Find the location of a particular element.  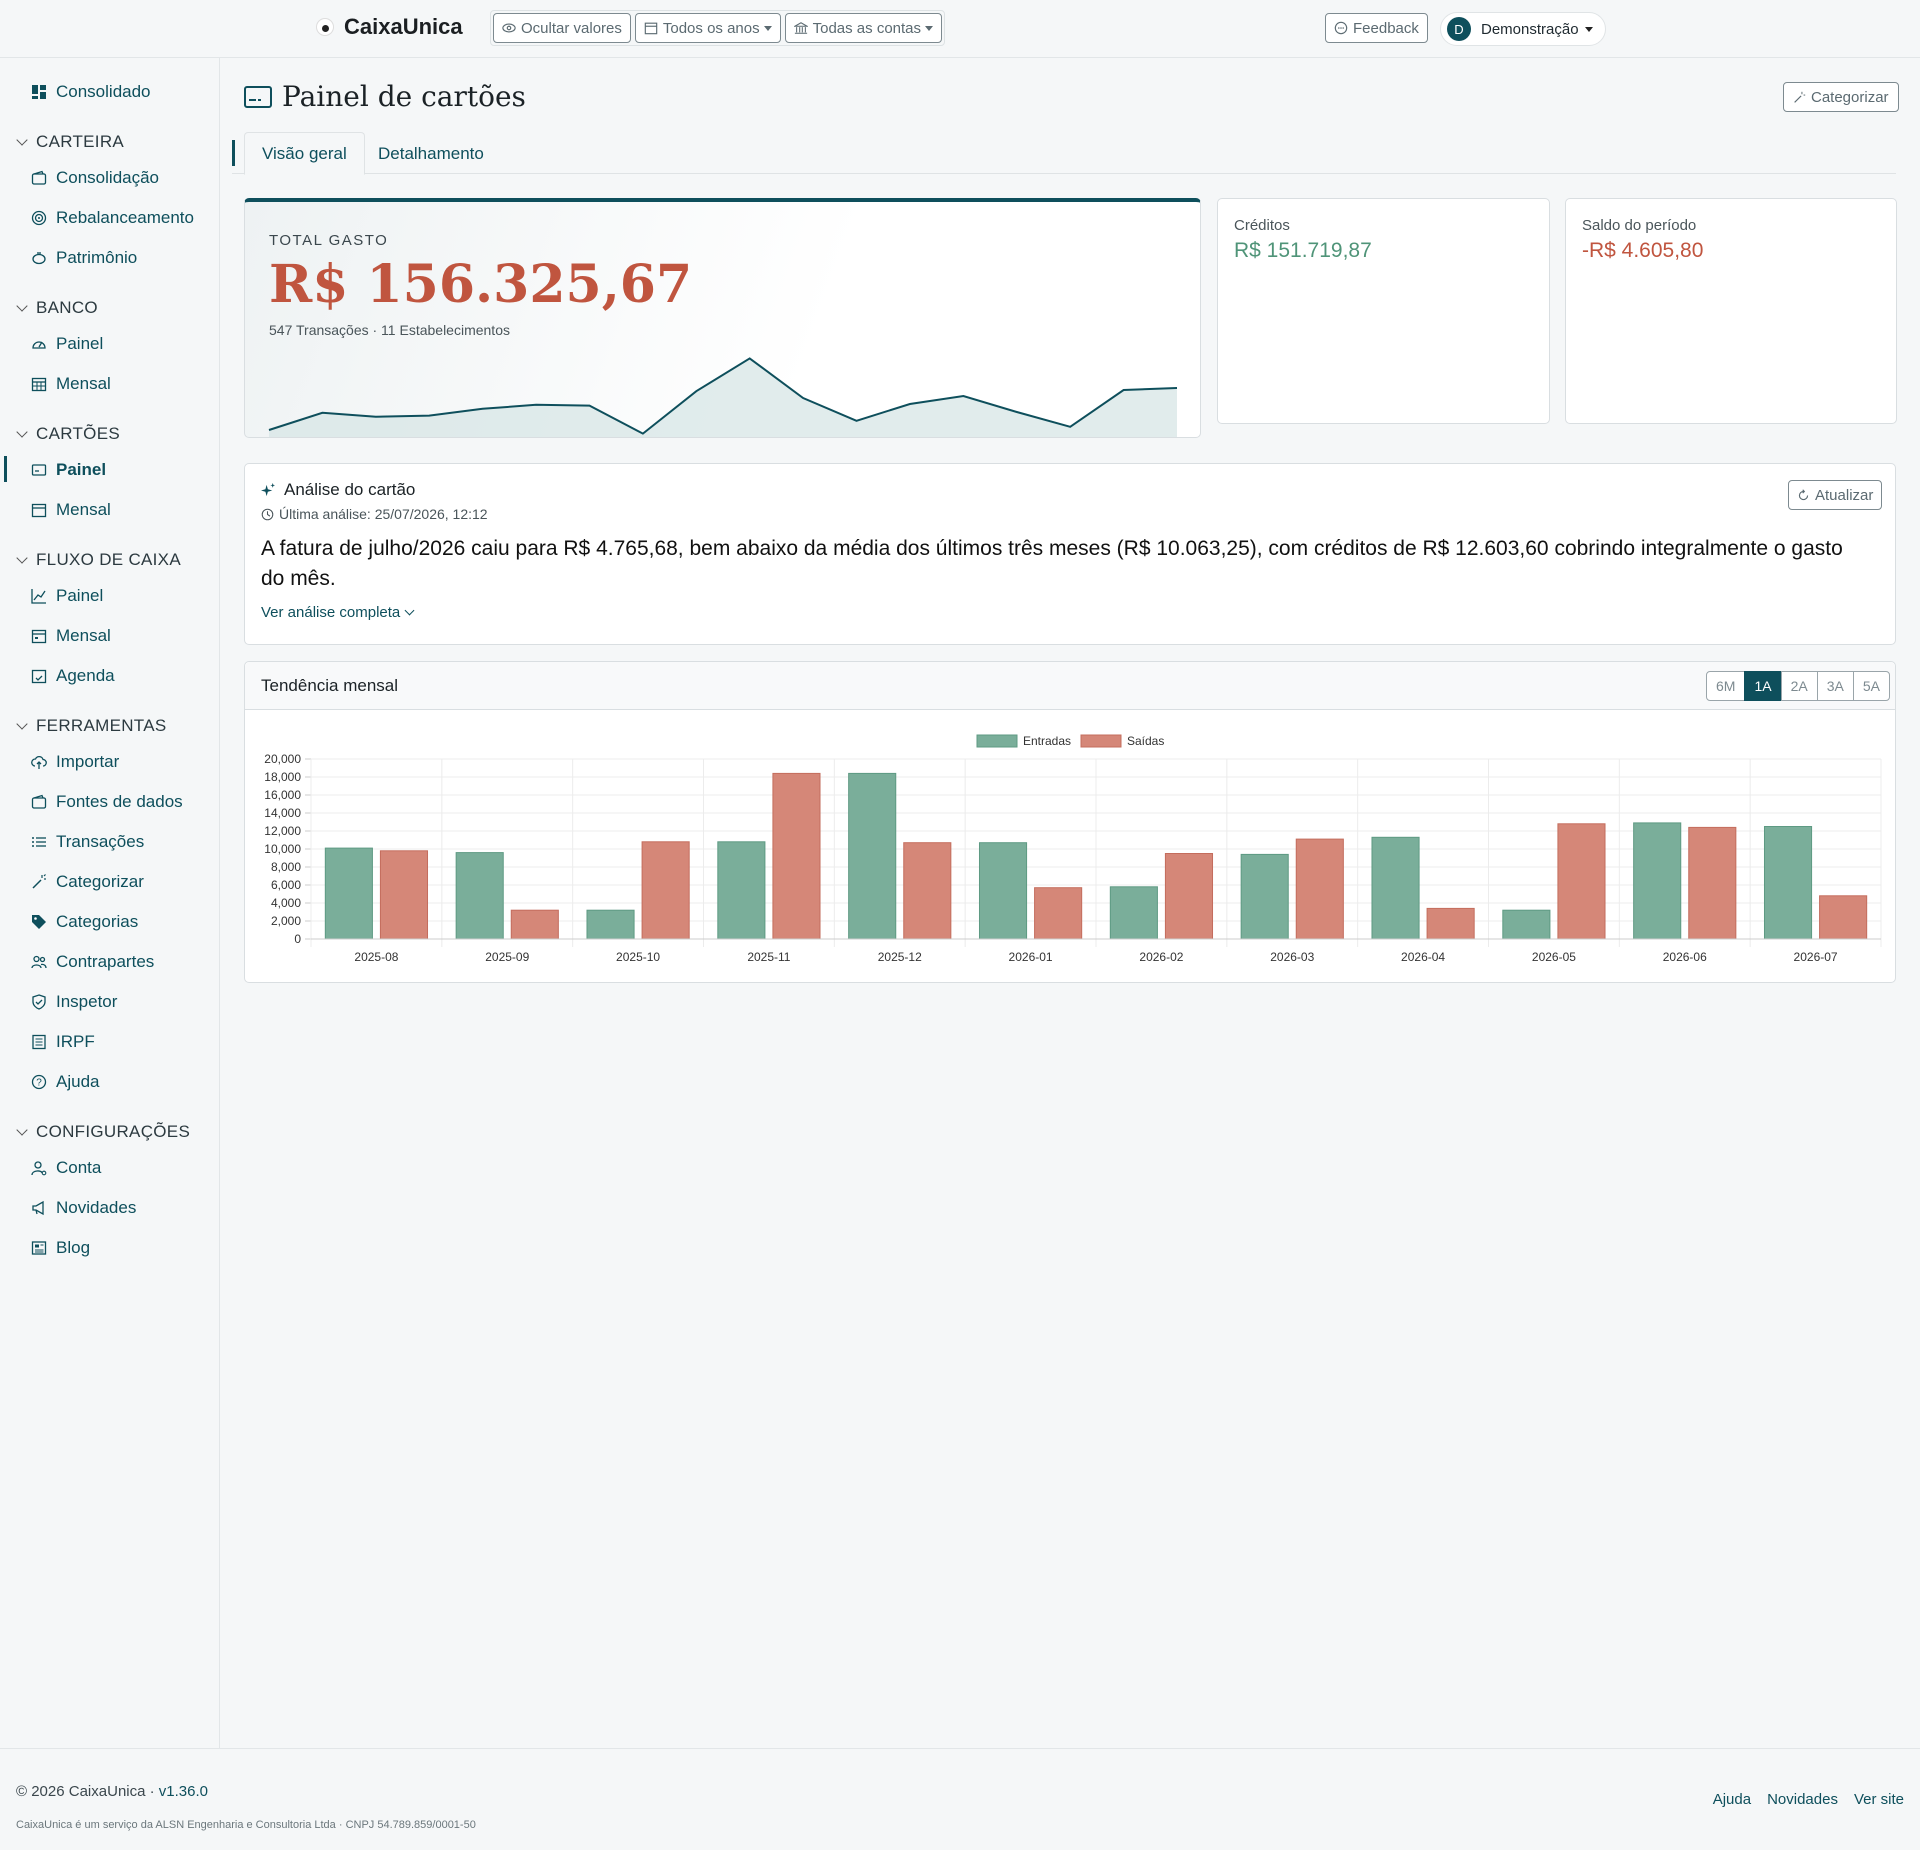

sidebar-item-categorias: Categorias is located at coordinates (84, 922).